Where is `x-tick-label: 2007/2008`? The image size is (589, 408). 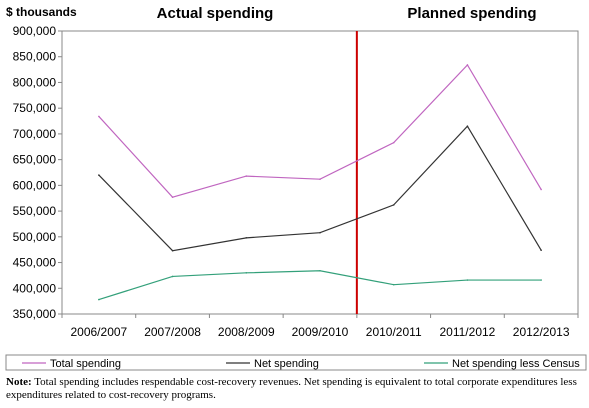
x-tick-label: 2007/2008 is located at coordinates (172, 332).